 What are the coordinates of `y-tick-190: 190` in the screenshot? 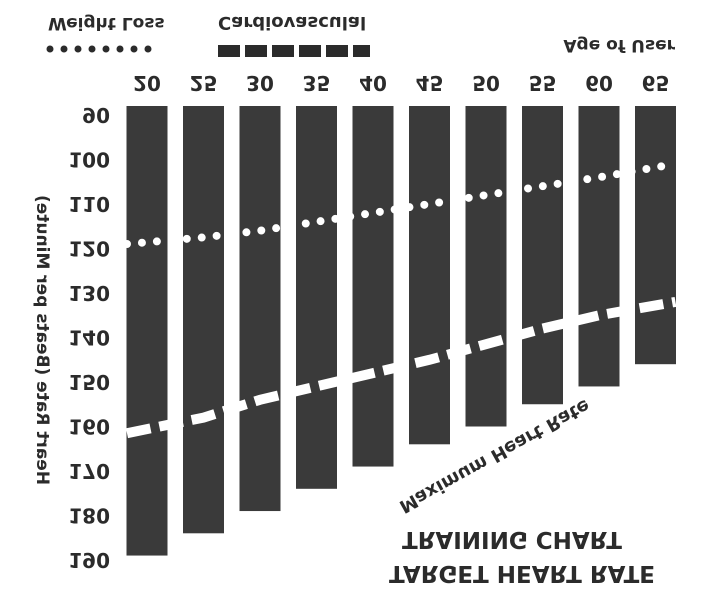 It's located at (89, 560).